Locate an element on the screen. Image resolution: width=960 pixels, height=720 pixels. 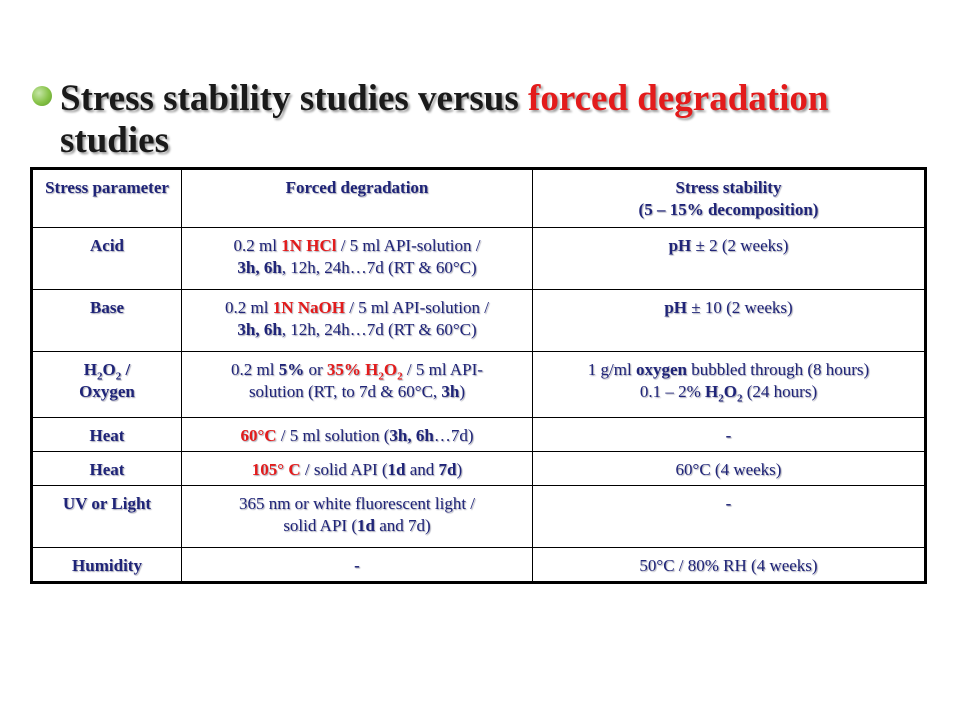
table-row: Heat 60°C / 5 ml solution (3h, 6h…7d) - is located at coordinates (478, 434).